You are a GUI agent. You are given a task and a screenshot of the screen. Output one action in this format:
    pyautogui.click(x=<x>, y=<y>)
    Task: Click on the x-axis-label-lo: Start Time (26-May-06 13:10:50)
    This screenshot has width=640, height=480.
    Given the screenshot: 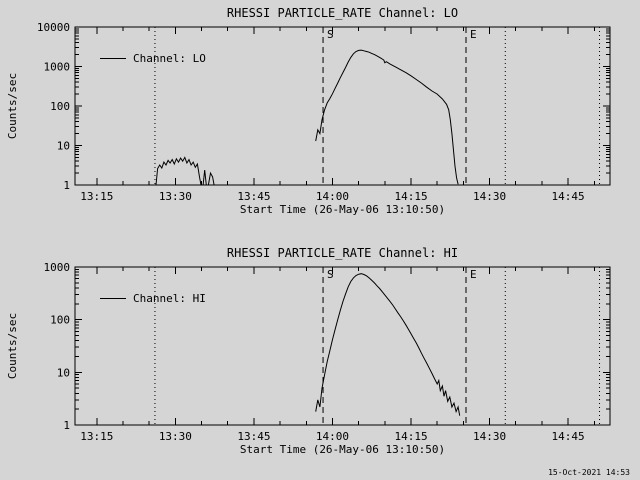 What is the action you would take?
    pyautogui.click(x=342, y=209)
    